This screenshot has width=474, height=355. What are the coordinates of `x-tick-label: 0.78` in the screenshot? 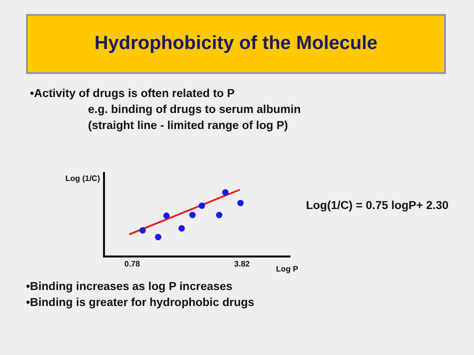 It's located at (132, 263).